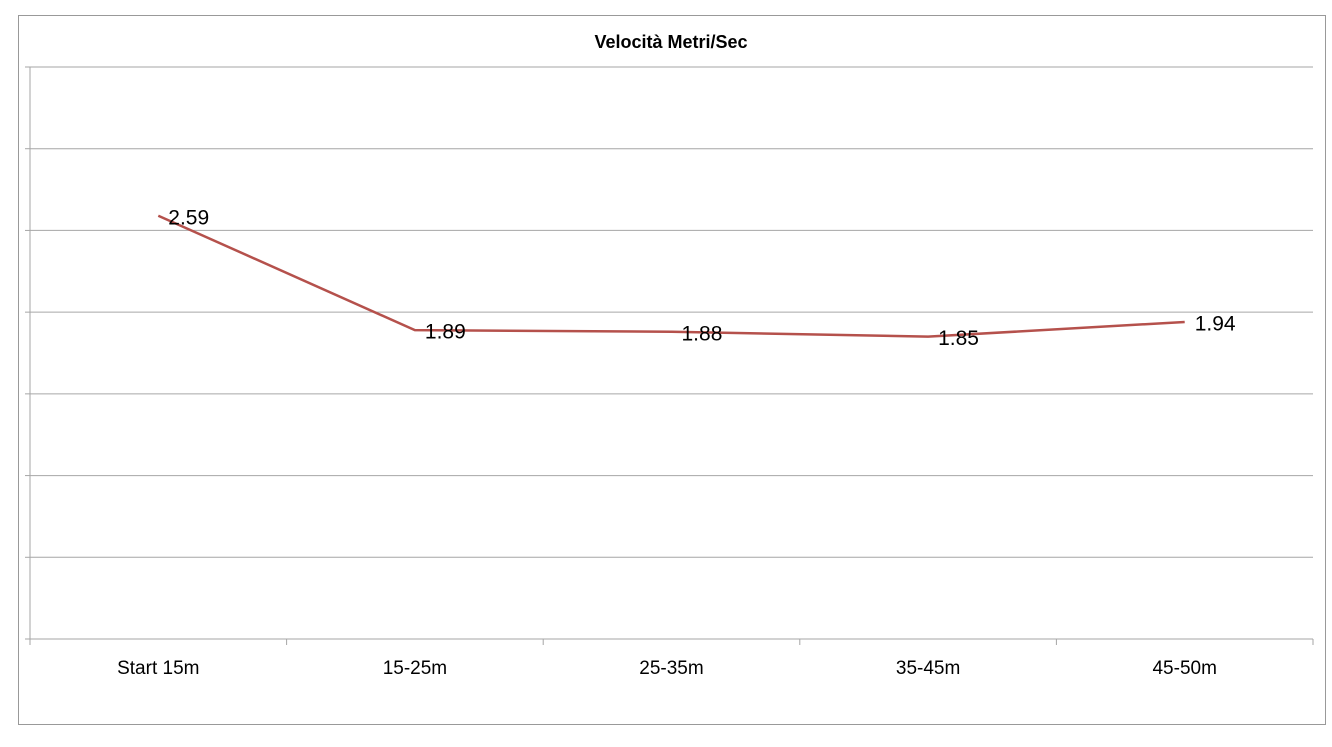  What do you see at coordinates (671, 276) in the screenshot?
I see `data-line` at bounding box center [671, 276].